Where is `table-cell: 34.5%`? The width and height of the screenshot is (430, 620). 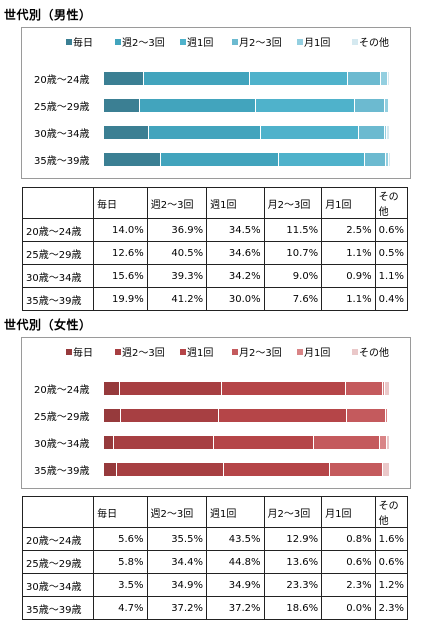 table-cell: 34.5% is located at coordinates (235, 230).